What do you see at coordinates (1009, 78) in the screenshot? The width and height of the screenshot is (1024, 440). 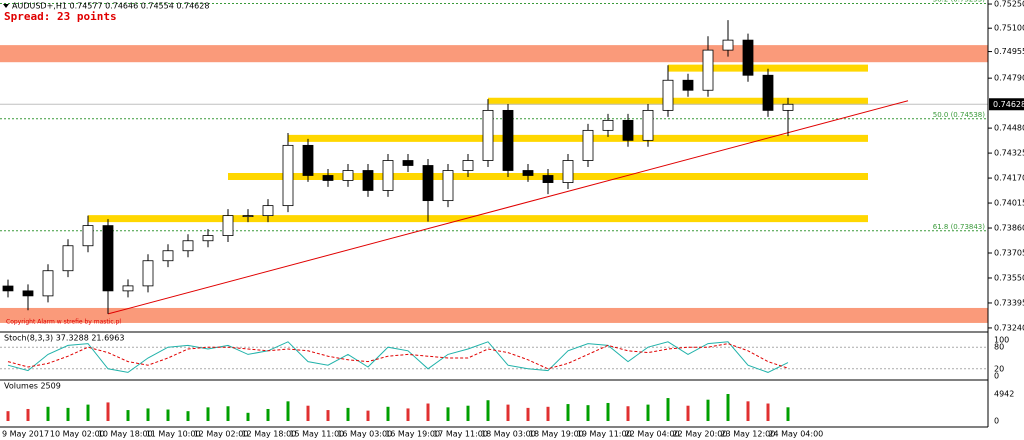 I see `y-tick-label: 0.74790` at bounding box center [1009, 78].